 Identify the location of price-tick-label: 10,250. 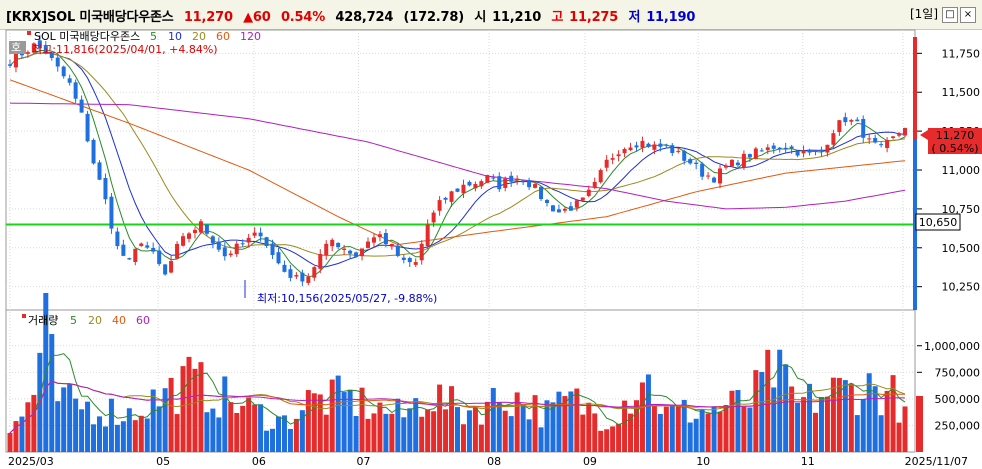
(961, 287).